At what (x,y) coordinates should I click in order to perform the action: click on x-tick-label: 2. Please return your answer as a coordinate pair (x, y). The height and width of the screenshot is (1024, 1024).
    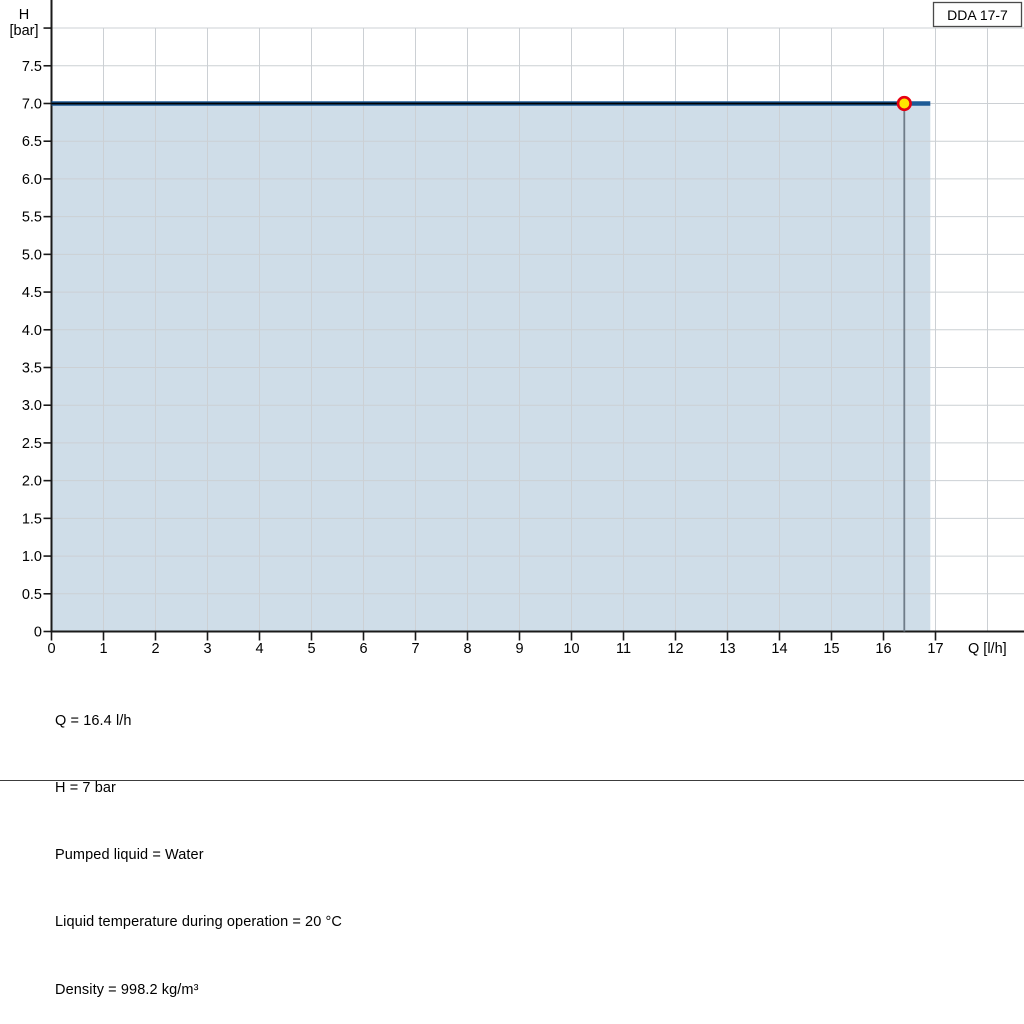
    Looking at the image, I should click on (155, 649).